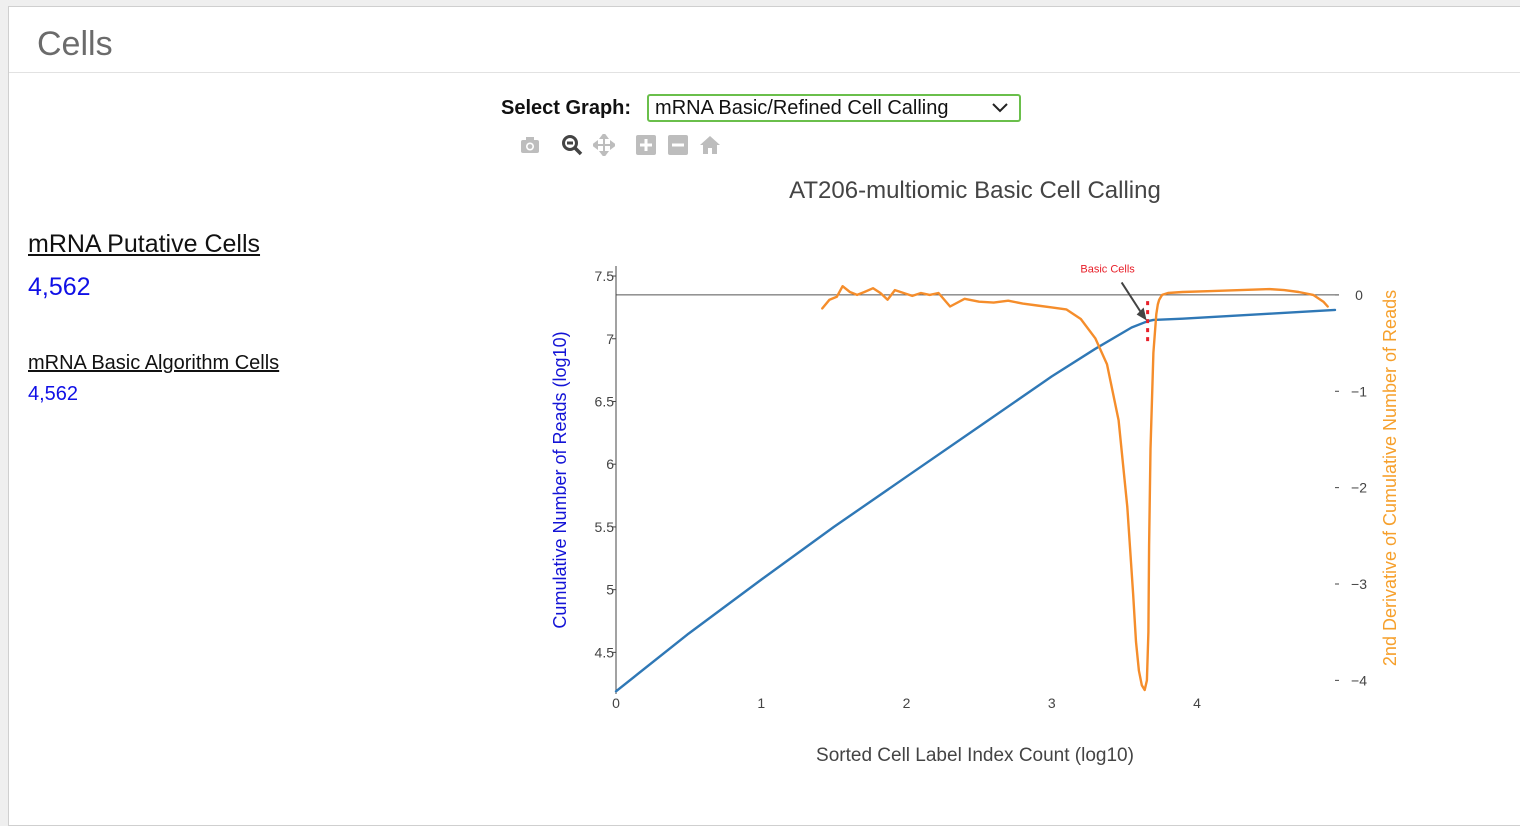 This screenshot has height=826, width=1520. I want to click on putative-cells-value: 4,562, so click(59, 287).